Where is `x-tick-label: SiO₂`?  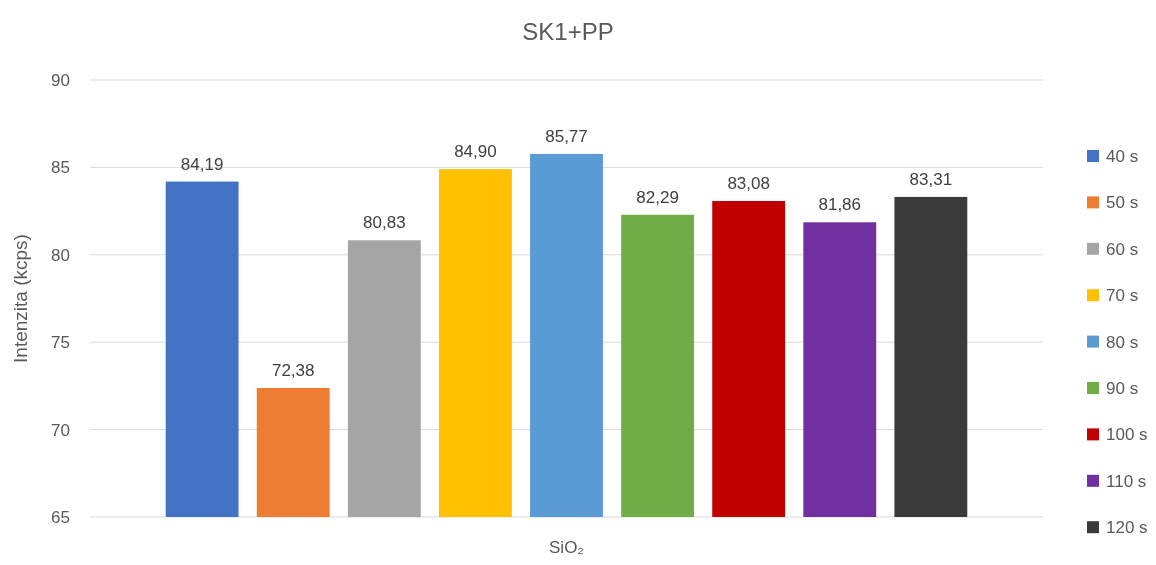 x-tick-label: SiO₂ is located at coordinates (566, 547).